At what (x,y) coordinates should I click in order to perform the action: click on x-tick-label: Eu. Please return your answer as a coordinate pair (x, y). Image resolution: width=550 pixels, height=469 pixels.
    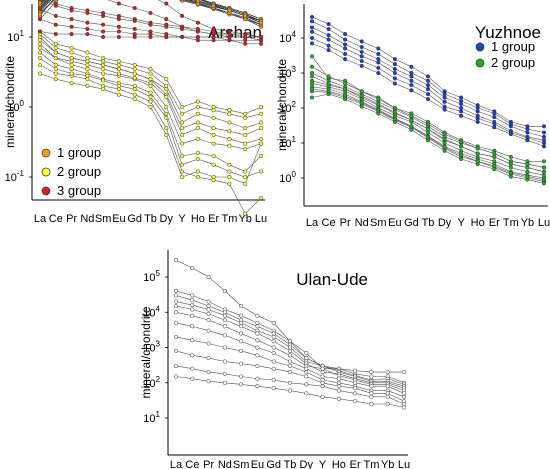
    Looking at the image, I should click on (394, 223).